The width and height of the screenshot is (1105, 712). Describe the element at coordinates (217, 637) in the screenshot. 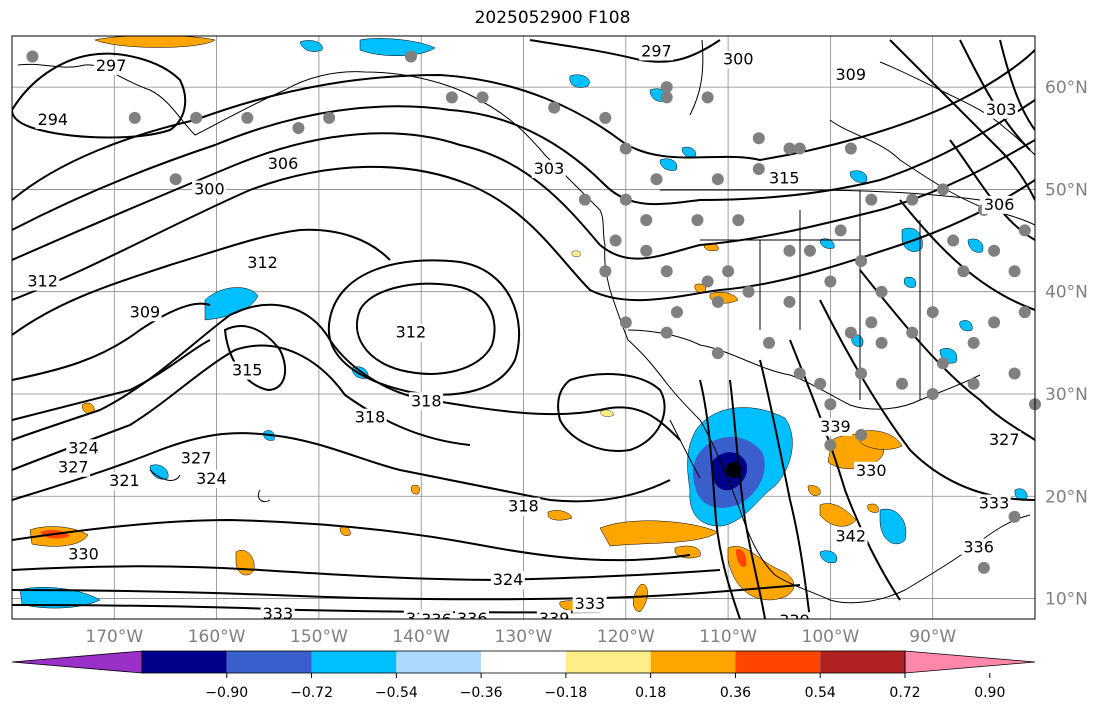

I see `longitude-label: 160°W` at that location.